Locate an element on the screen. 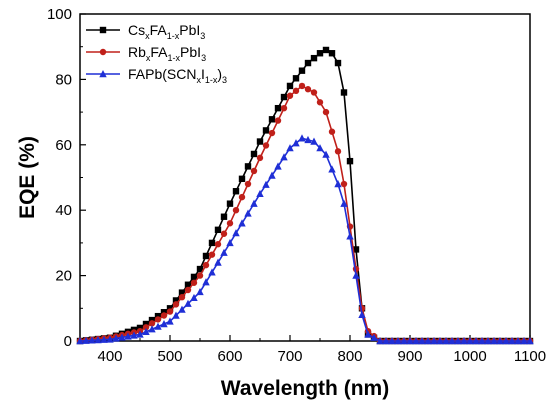 The image size is (550, 409). y-tick-label: 100 is located at coordinates (59, 14).